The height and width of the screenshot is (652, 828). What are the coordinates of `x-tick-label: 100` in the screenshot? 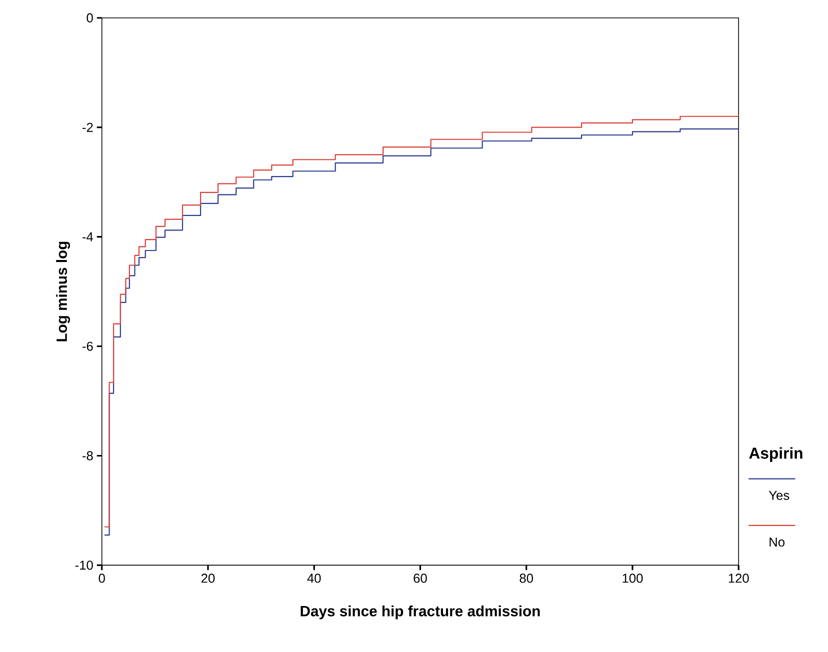 It's located at (632, 578).